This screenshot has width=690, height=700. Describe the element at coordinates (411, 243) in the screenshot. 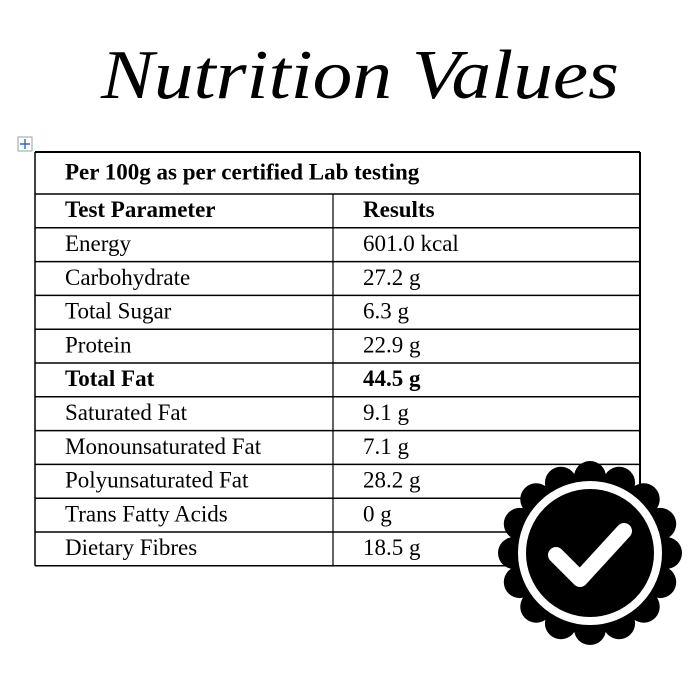

I see `result-cell: 601.0 kcal` at that location.